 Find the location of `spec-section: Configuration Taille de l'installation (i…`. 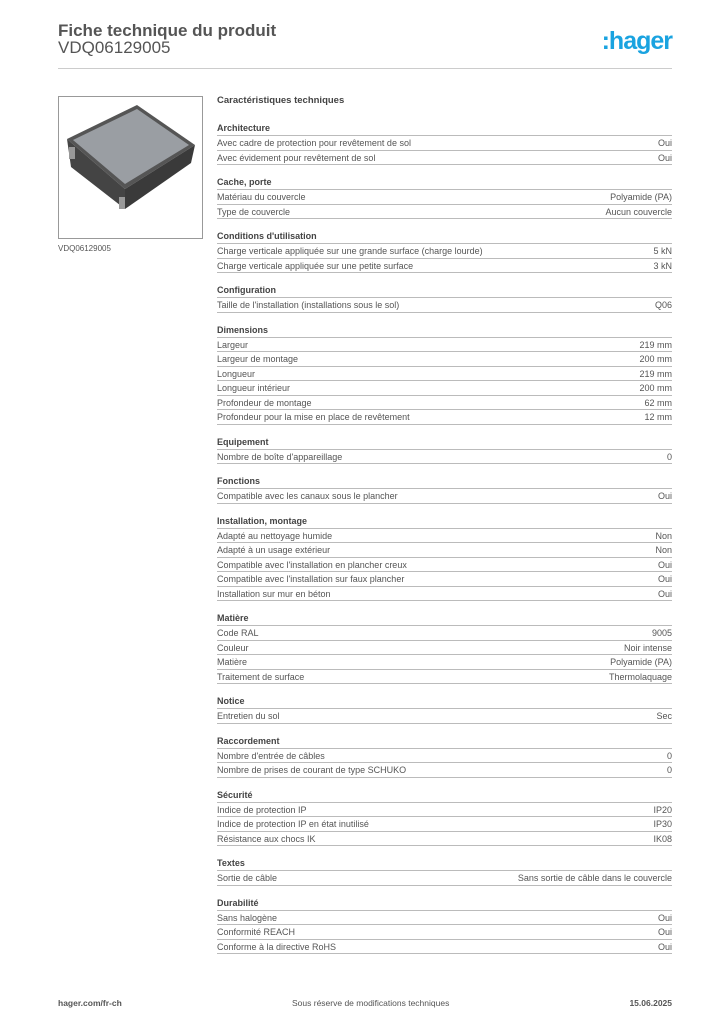

spec-section: Configuration Taille de l'installation (i… is located at coordinates (444, 298).